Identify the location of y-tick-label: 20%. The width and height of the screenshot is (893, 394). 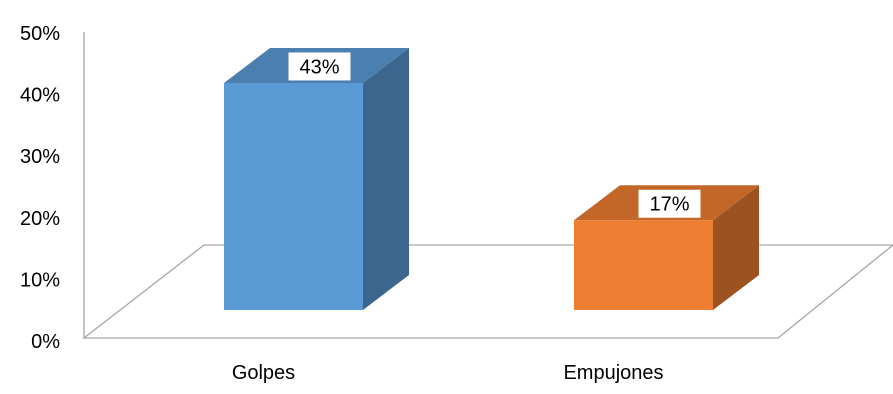
(40, 219).